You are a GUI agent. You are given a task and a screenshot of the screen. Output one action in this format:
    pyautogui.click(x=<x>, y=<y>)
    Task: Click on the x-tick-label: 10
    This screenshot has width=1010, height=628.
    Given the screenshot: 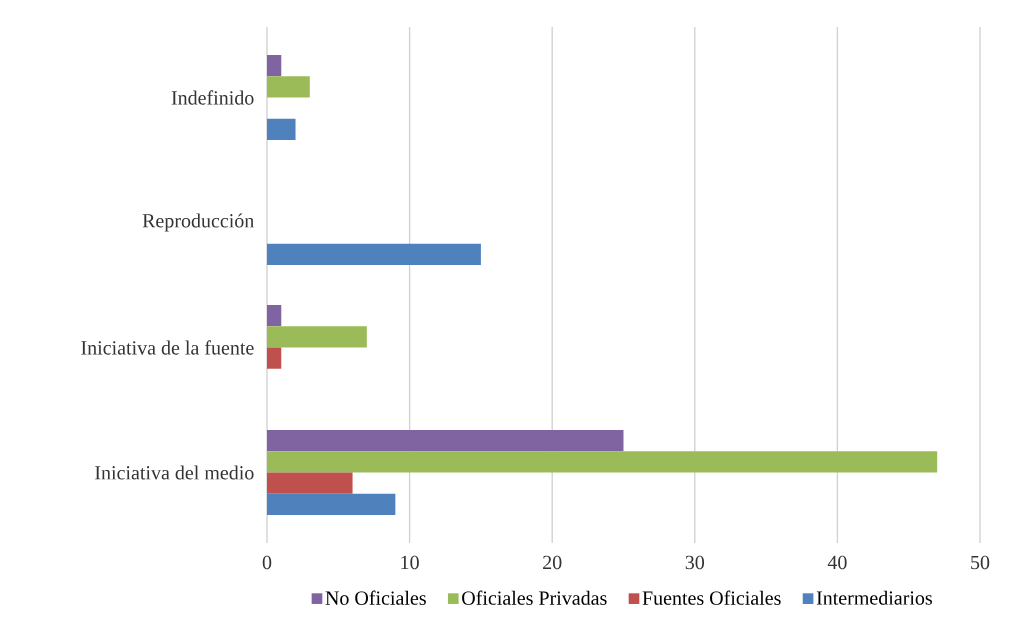 What is the action you would take?
    pyautogui.click(x=410, y=562)
    